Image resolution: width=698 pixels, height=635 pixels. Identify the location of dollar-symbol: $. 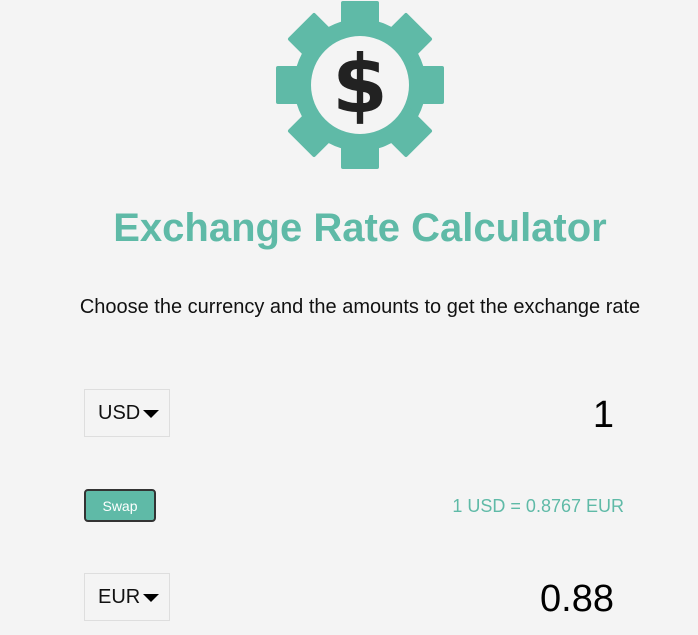
(360, 84).